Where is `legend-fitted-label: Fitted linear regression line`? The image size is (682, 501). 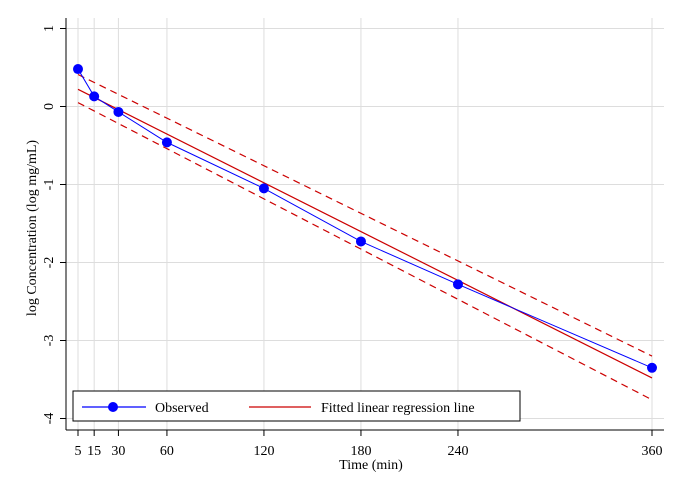 legend-fitted-label: Fitted linear regression line is located at coordinates (398, 408).